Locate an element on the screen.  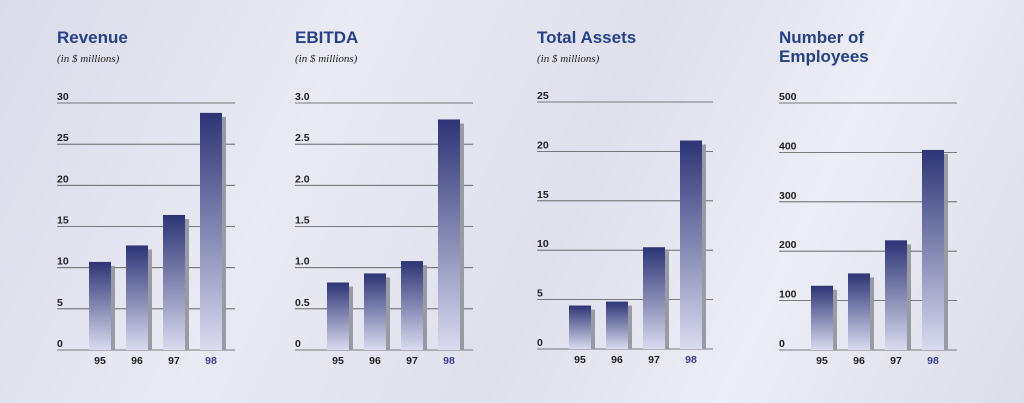
y-tick-label: 200 is located at coordinates (788, 245).